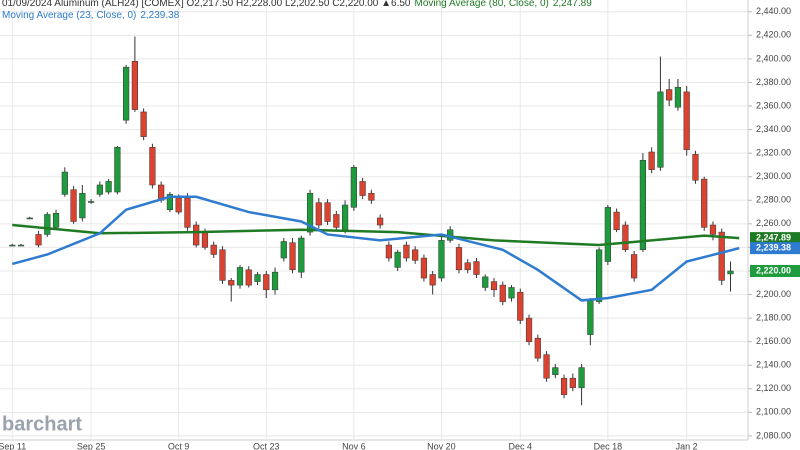 This screenshot has width=800, height=450. Describe the element at coordinates (91, 445) in the screenshot. I see `x-tick-label: Sep 25` at that location.